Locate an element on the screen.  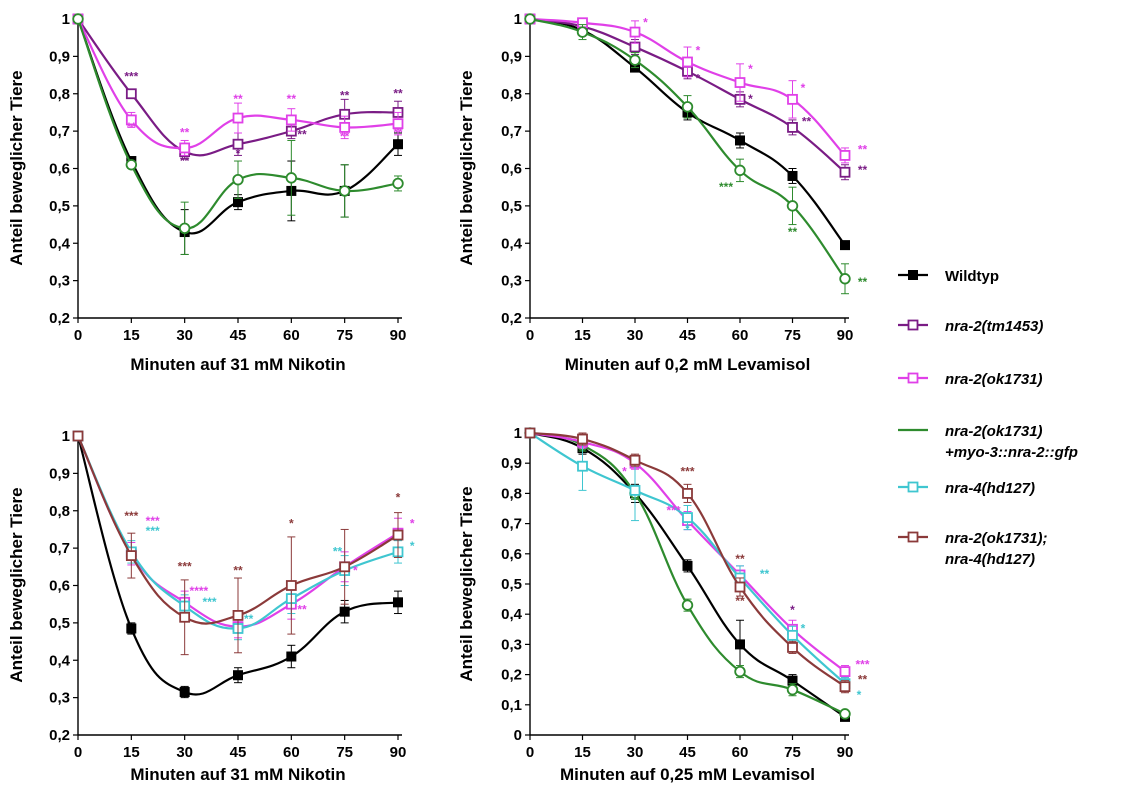
y-tick-label: 1 is located at coordinates (66, 436).